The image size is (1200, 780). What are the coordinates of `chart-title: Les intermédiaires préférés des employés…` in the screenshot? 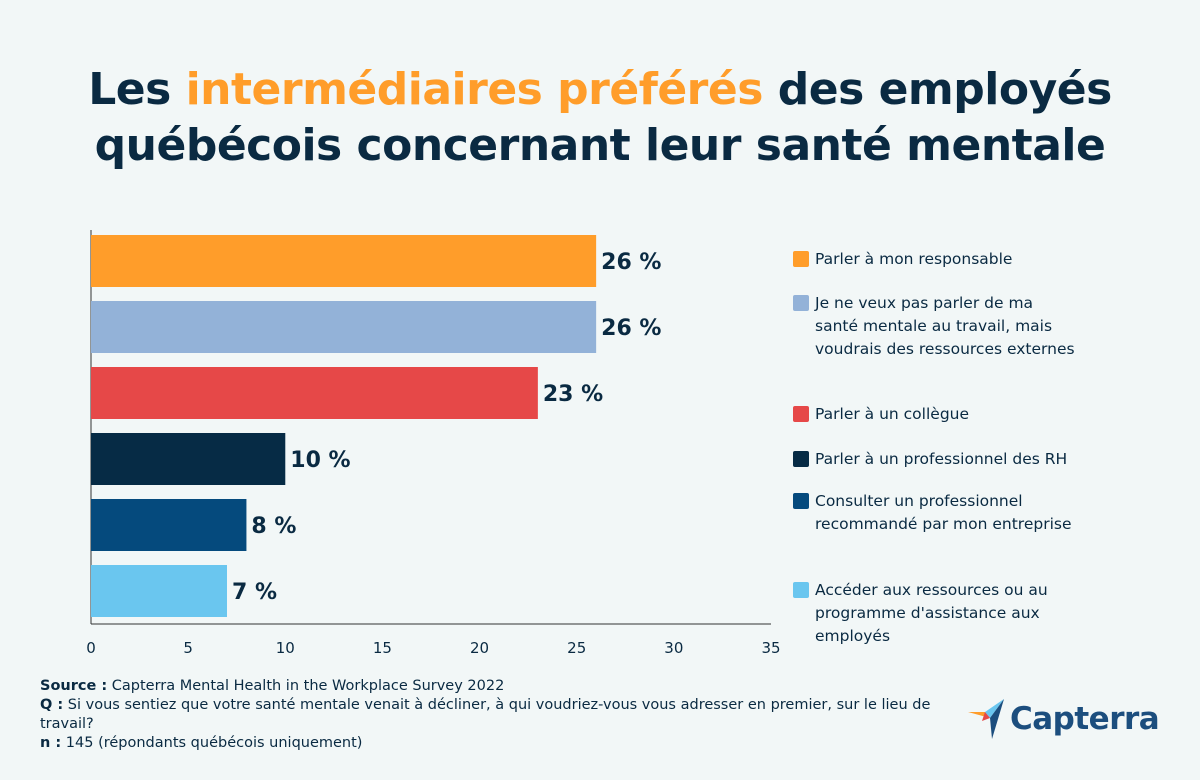 It's located at (600, 118).